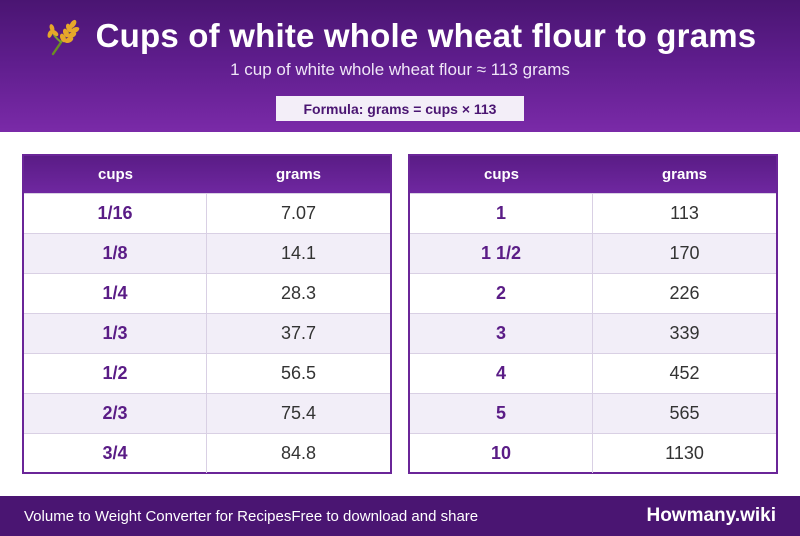  Describe the element at coordinates (400, 108) in the screenshot. I see `formula-badge: Formula: grams = cups × 113` at that location.